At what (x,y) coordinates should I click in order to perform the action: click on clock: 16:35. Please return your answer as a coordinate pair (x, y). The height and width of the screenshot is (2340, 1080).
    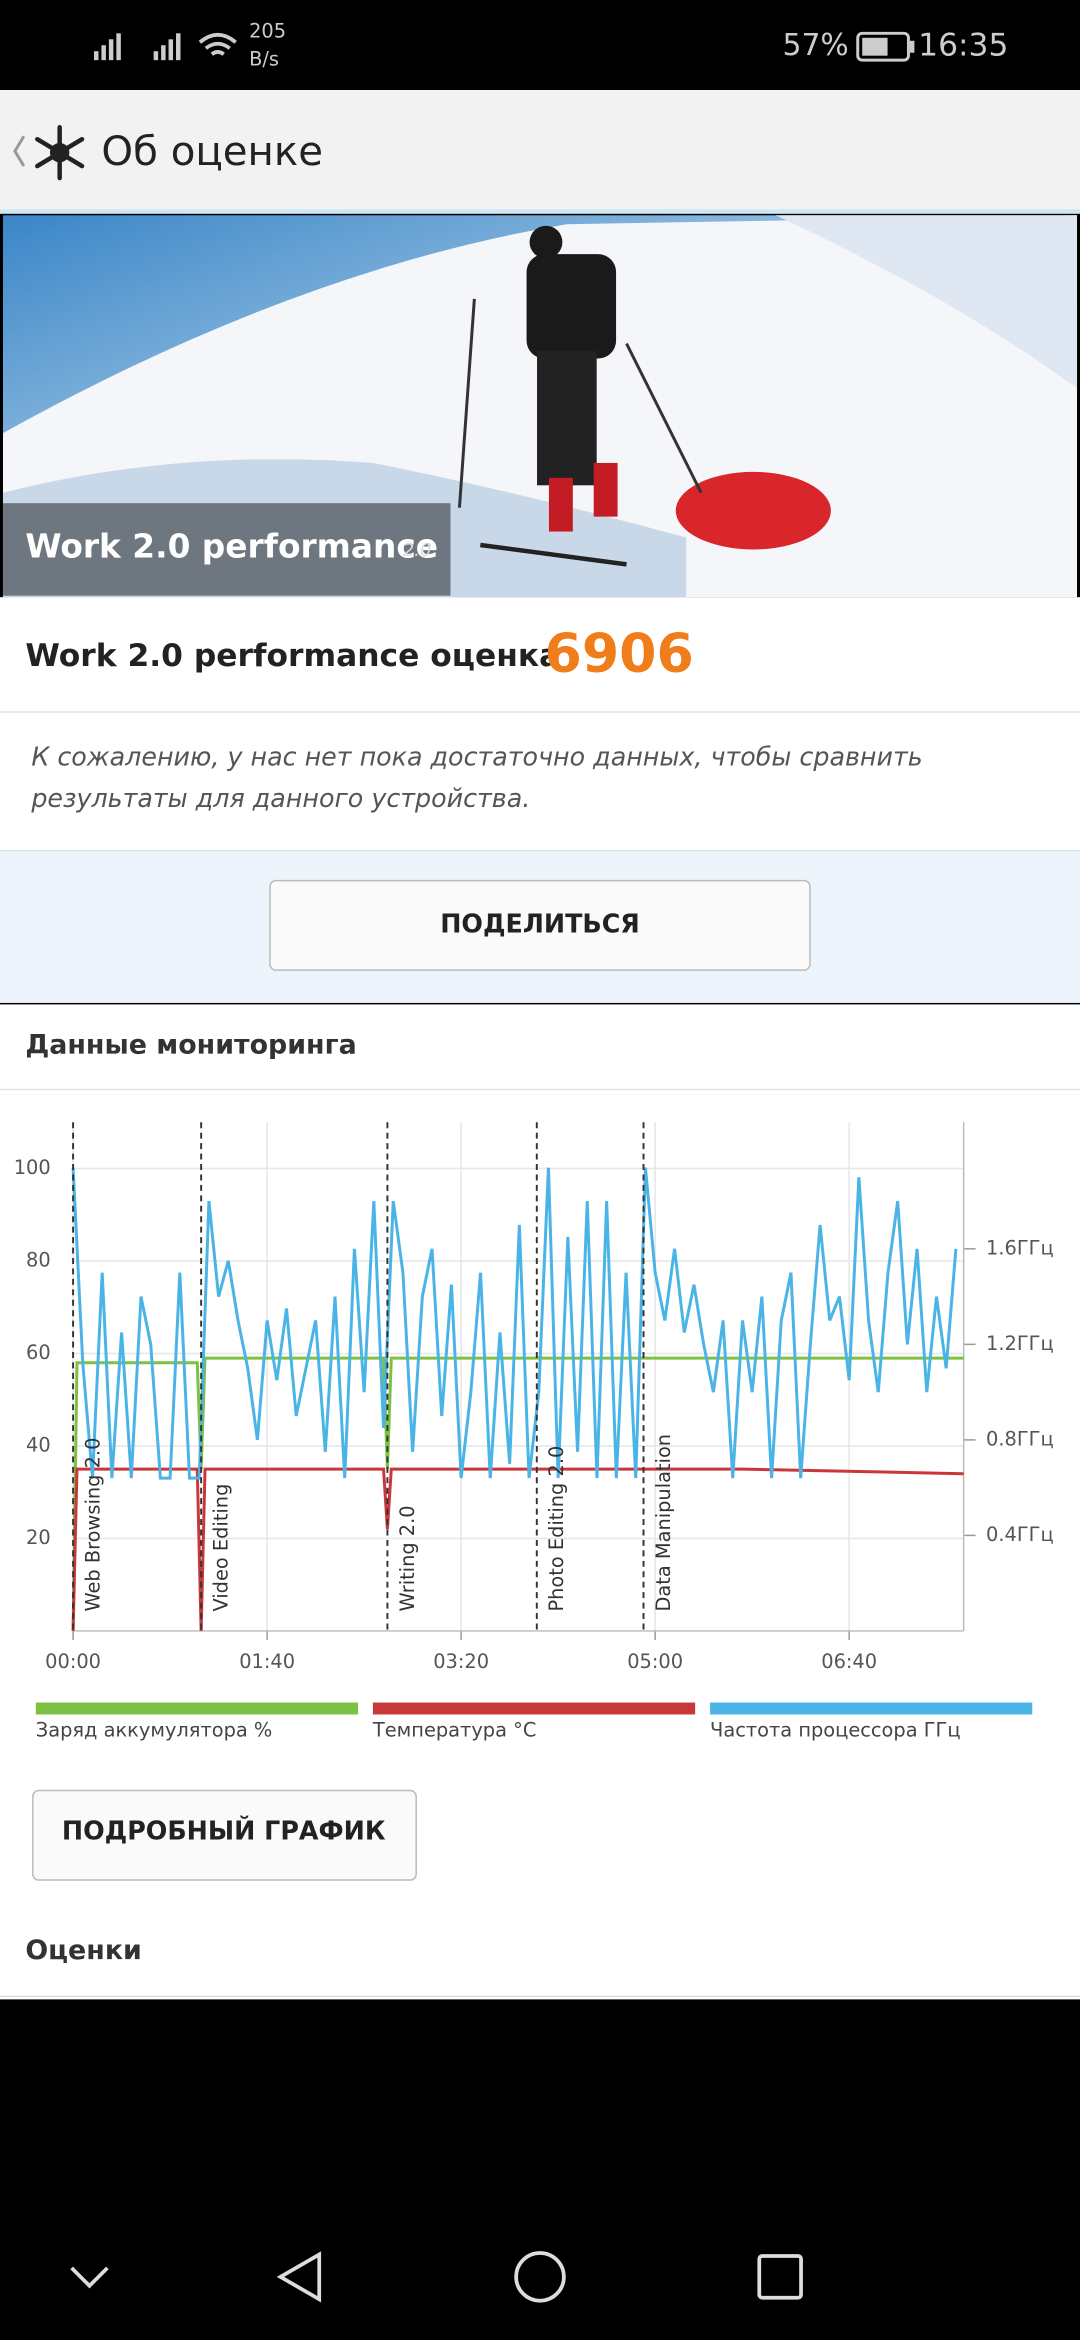
    Looking at the image, I should click on (963, 46).